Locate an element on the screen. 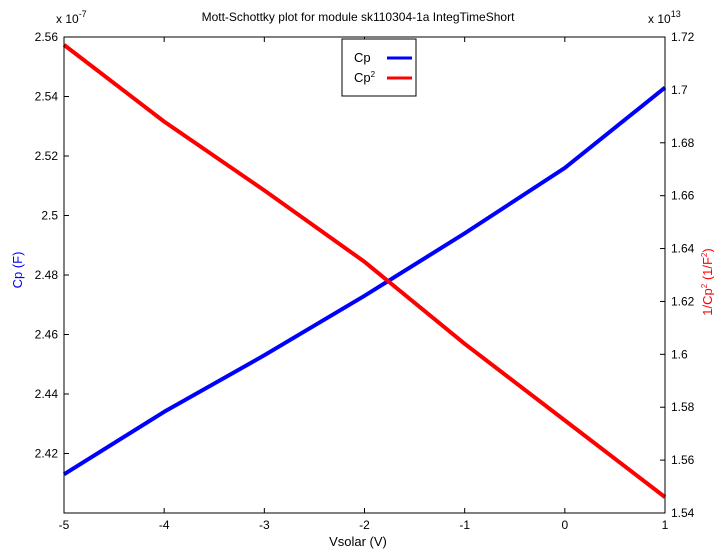  x-tick-label: -2 is located at coordinates (364, 525).